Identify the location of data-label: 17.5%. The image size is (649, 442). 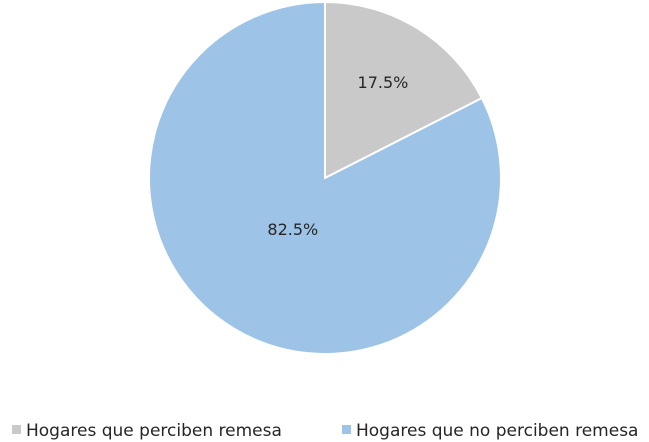
(383, 82).